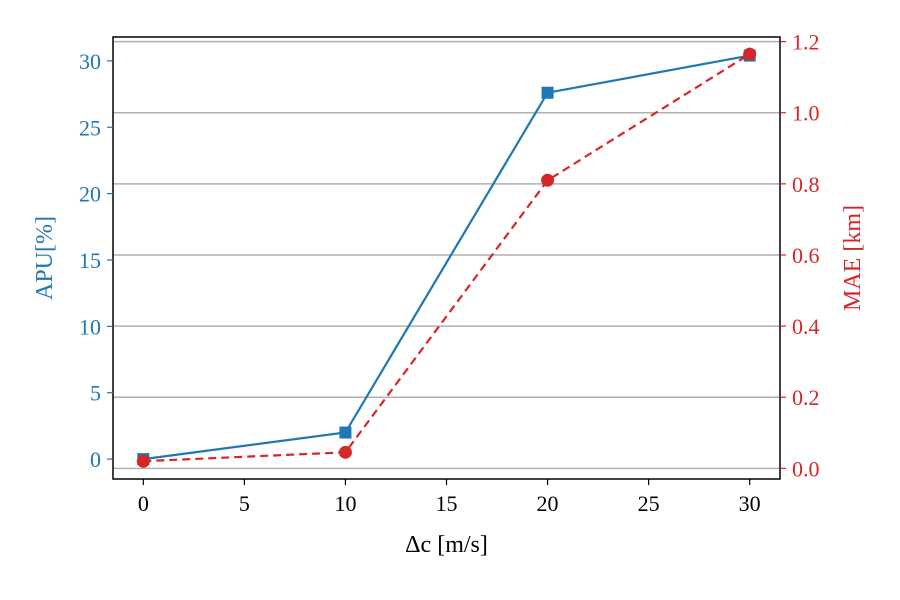  I want to click on y-right-tick-label: 1.2, so click(806, 42).